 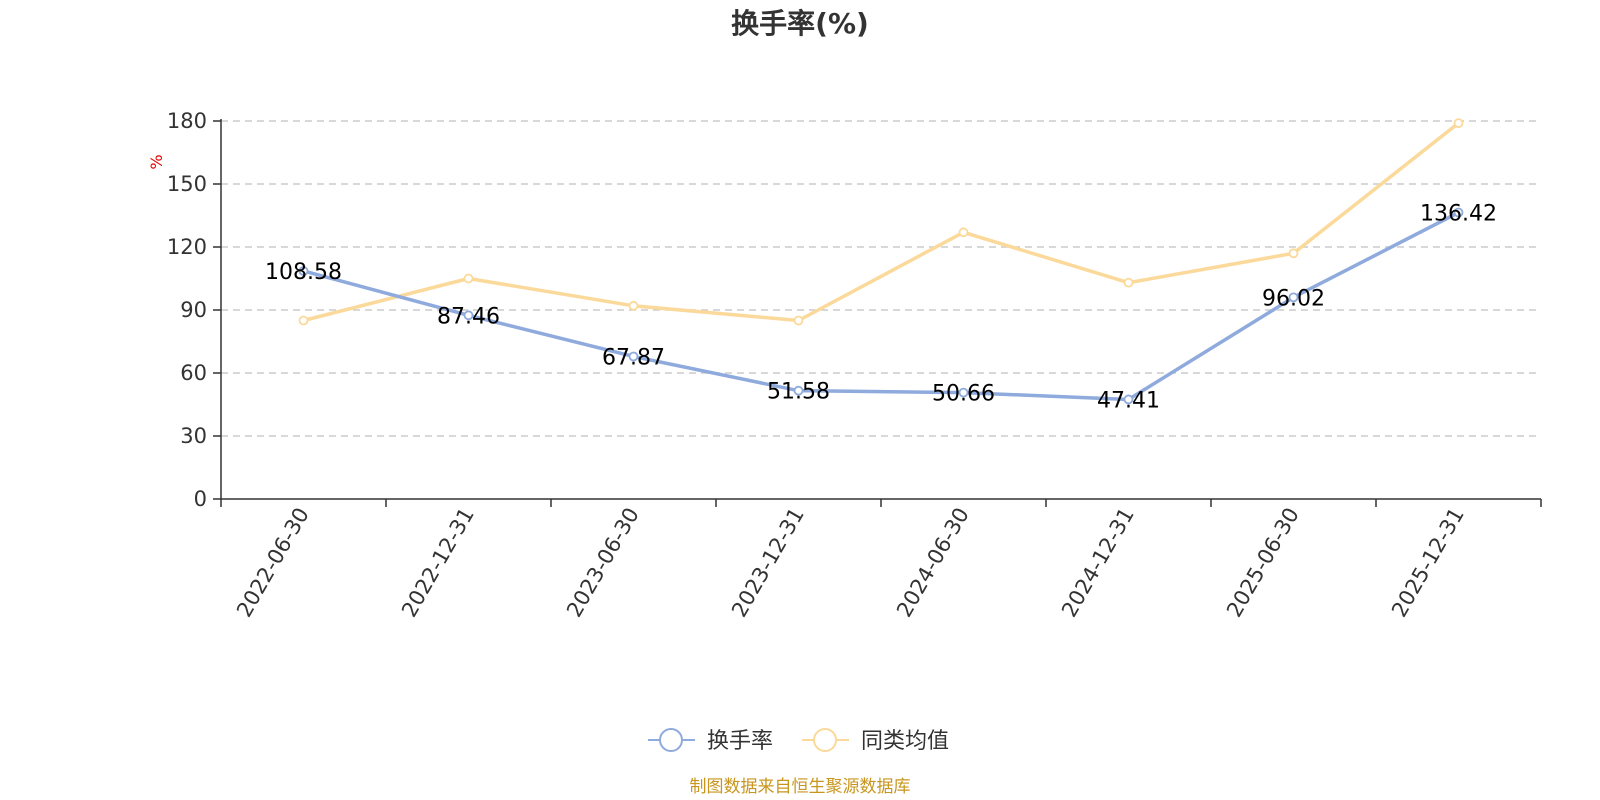 What do you see at coordinates (905, 741) in the screenshot?
I see `legend-peer-label: 同类均值` at bounding box center [905, 741].